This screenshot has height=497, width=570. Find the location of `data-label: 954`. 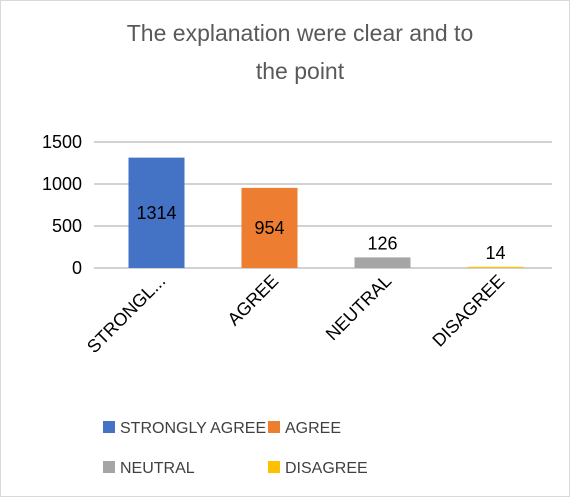

data-label: 954 is located at coordinates (269, 228).